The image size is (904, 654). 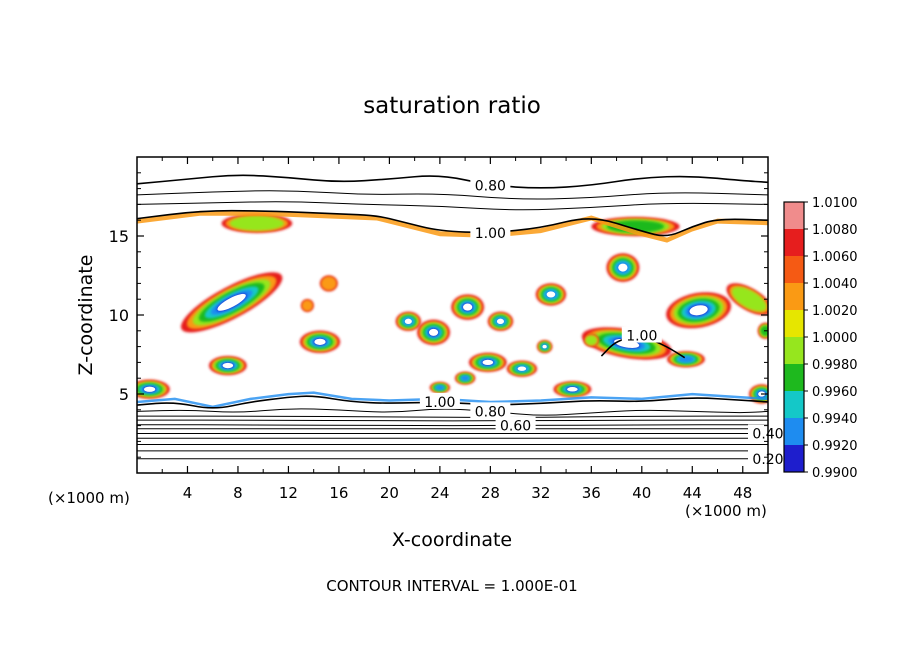 I want to click on colorbar-label: 0.9940, so click(x=835, y=419).